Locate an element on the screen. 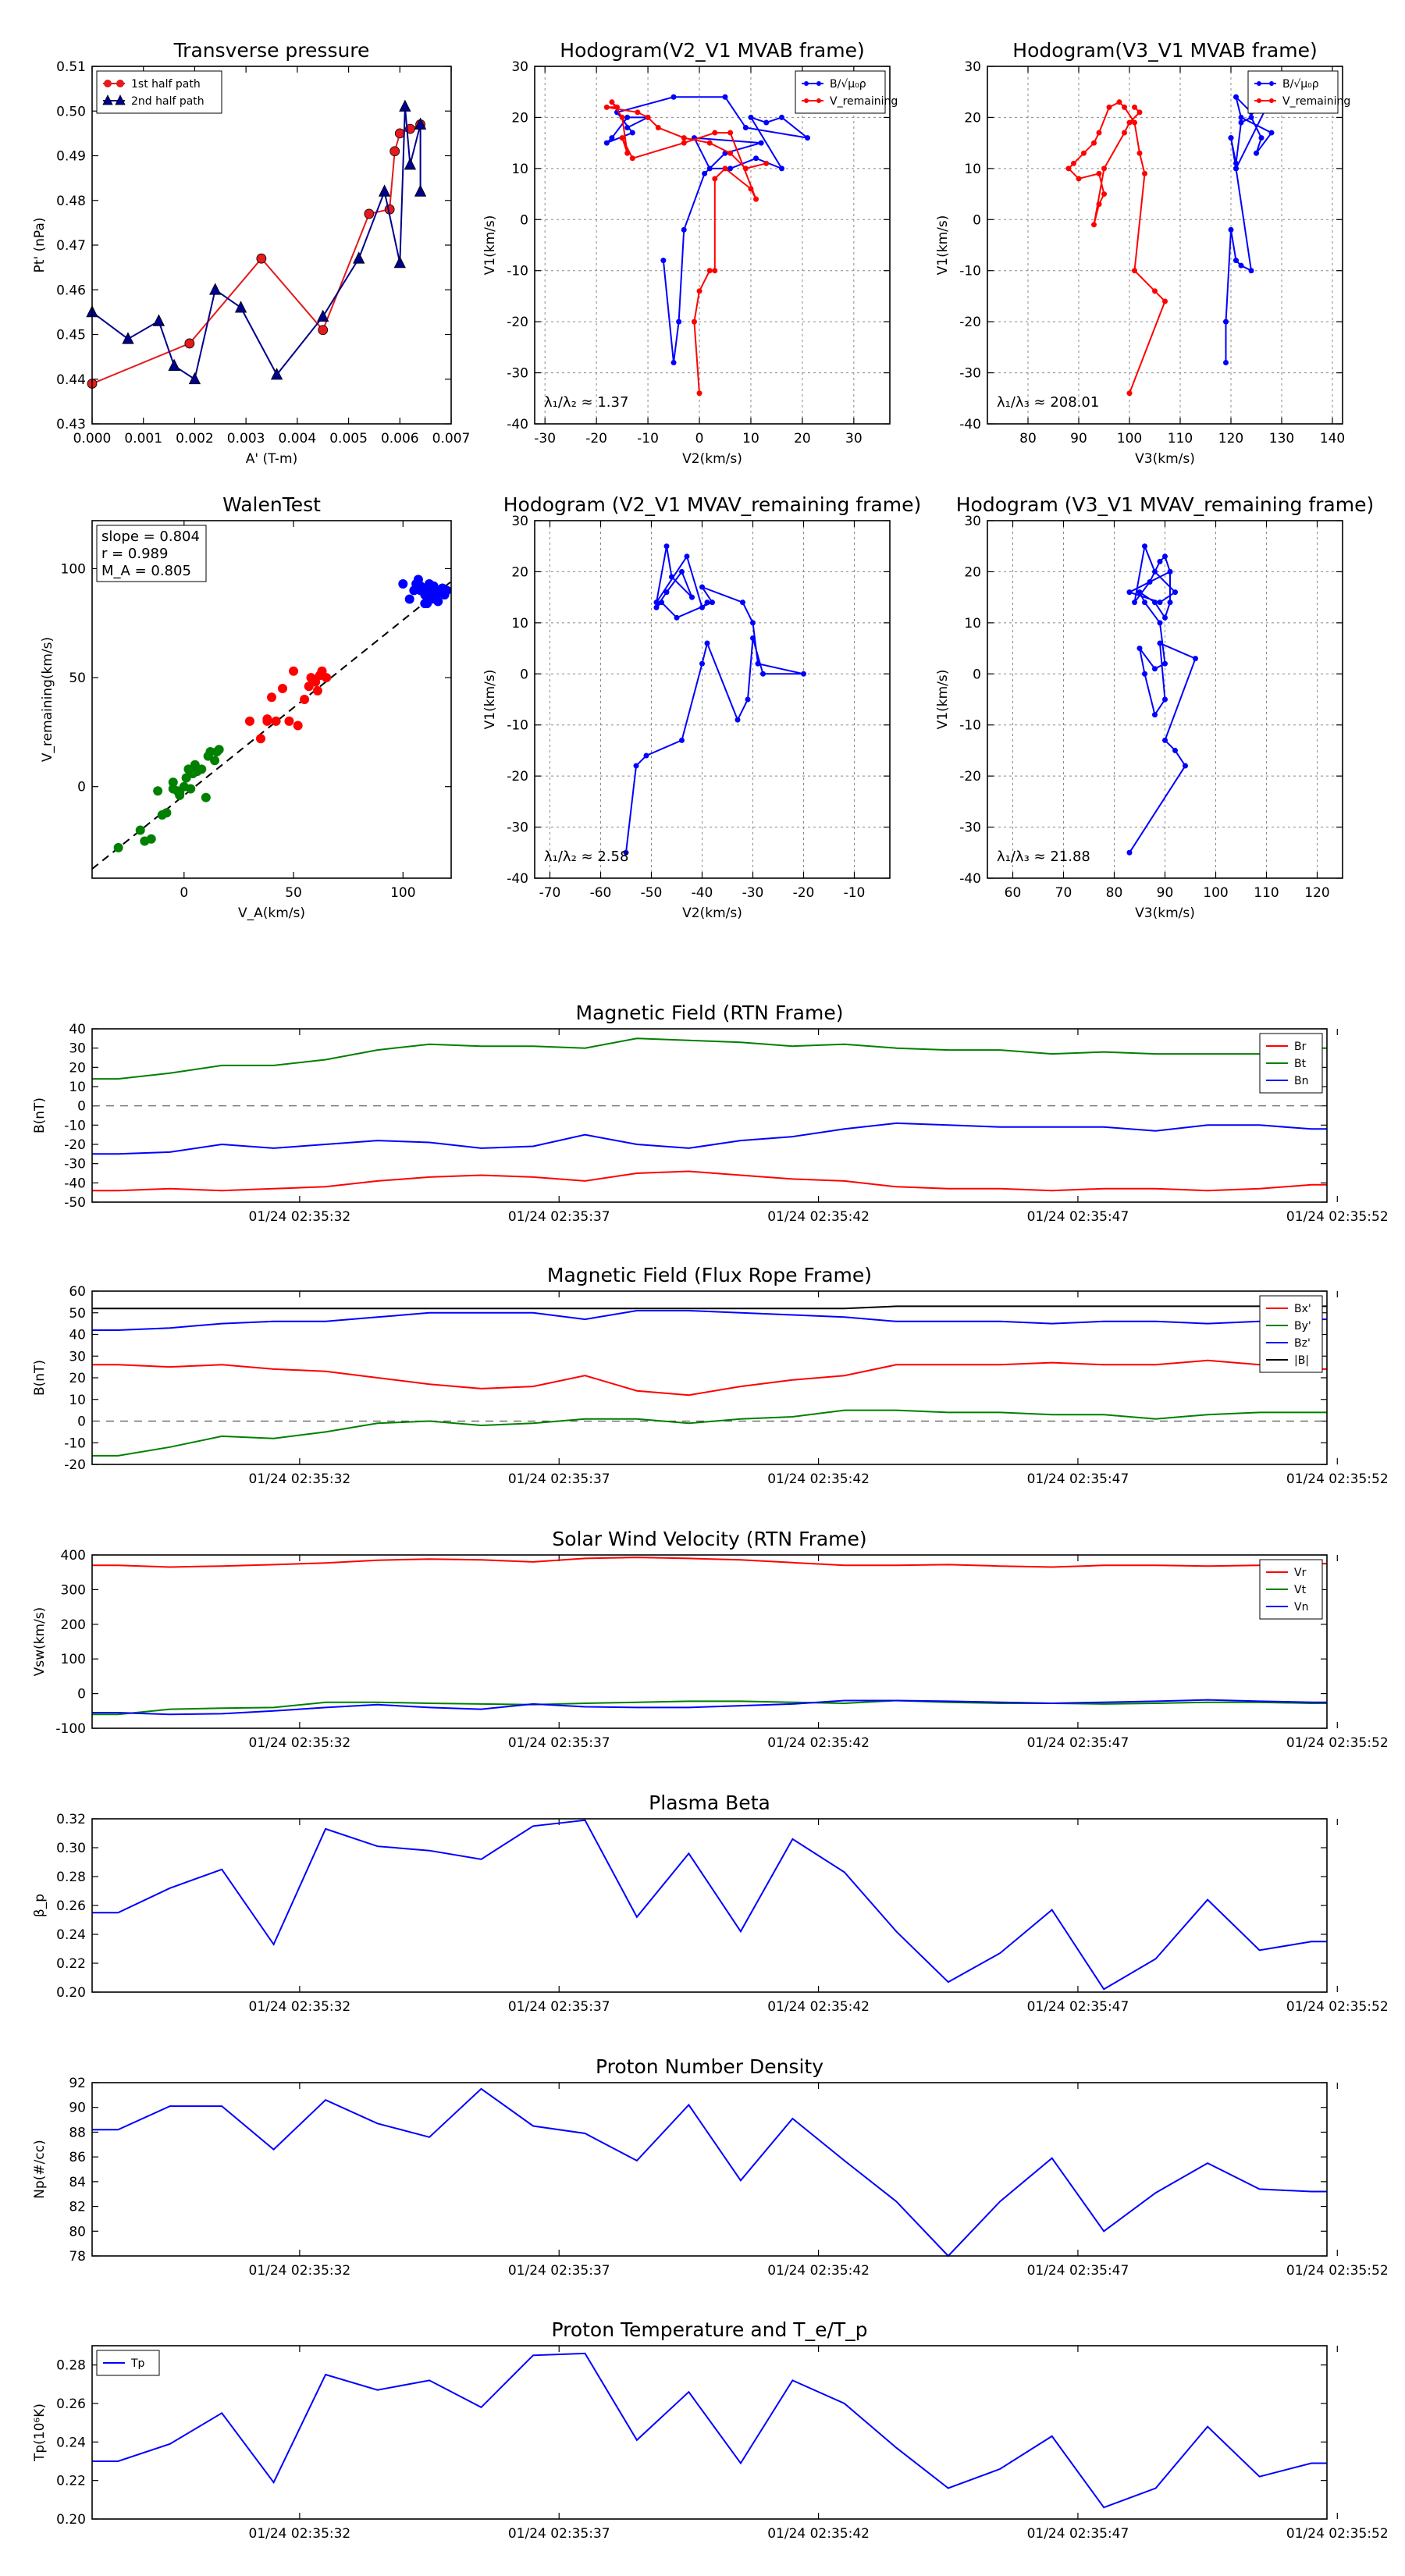 This screenshot has width=1405, height=2576. x-axis-label: V_A(km/s) is located at coordinates (271, 913).